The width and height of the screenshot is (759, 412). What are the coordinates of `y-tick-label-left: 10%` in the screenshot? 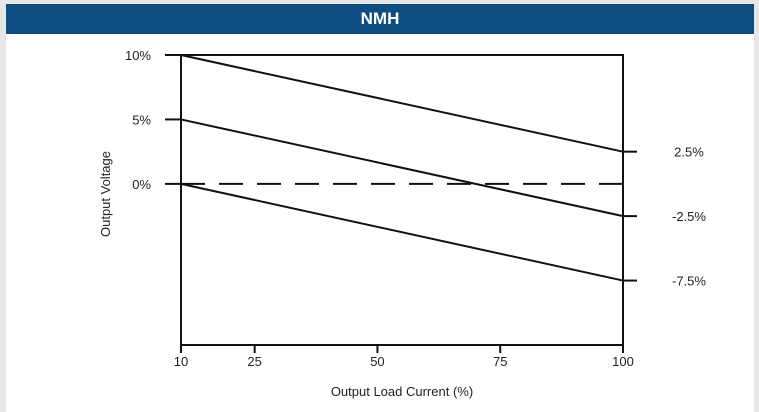 It's located at (138, 55).